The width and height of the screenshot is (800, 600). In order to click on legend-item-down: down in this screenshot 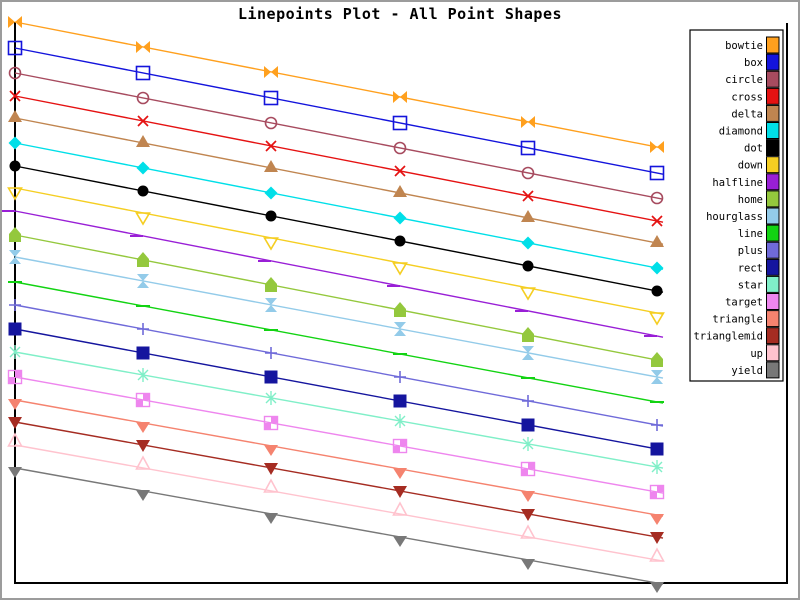, I will do `click(759, 165)`.